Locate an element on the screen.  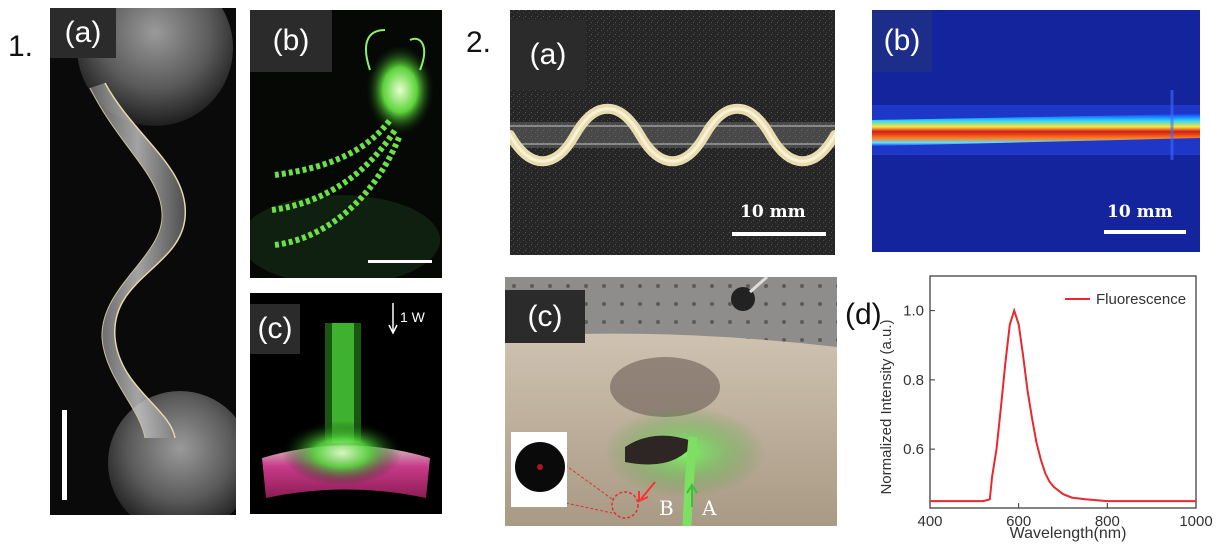
figure-1b-photo is located at coordinates (346, 144).